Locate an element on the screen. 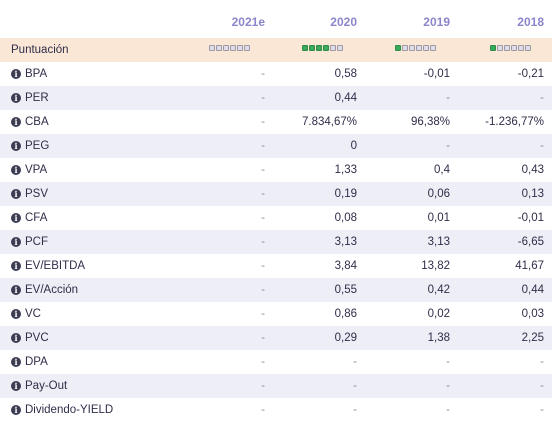  row-value-2019: 0,06 is located at coordinates (438, 194).